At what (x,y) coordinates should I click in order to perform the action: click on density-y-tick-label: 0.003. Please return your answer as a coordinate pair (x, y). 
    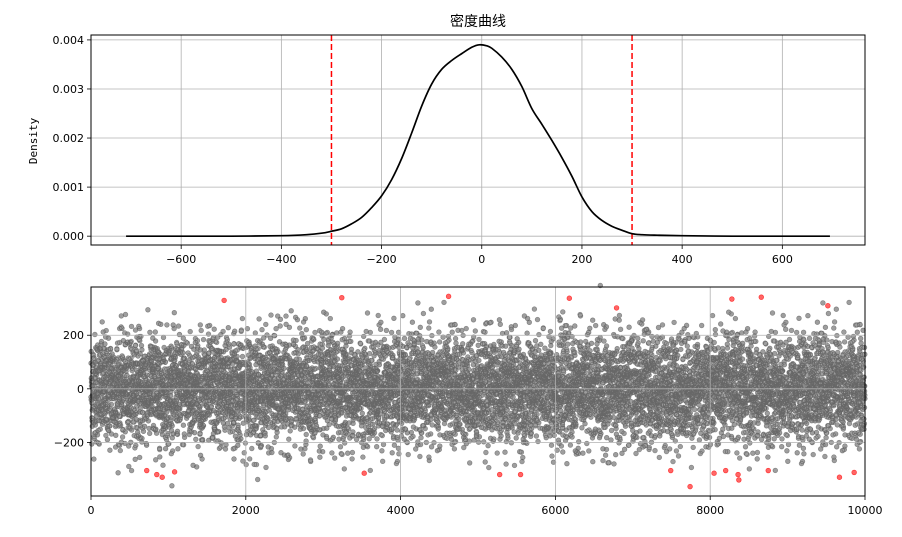
    Looking at the image, I should click on (69, 89).